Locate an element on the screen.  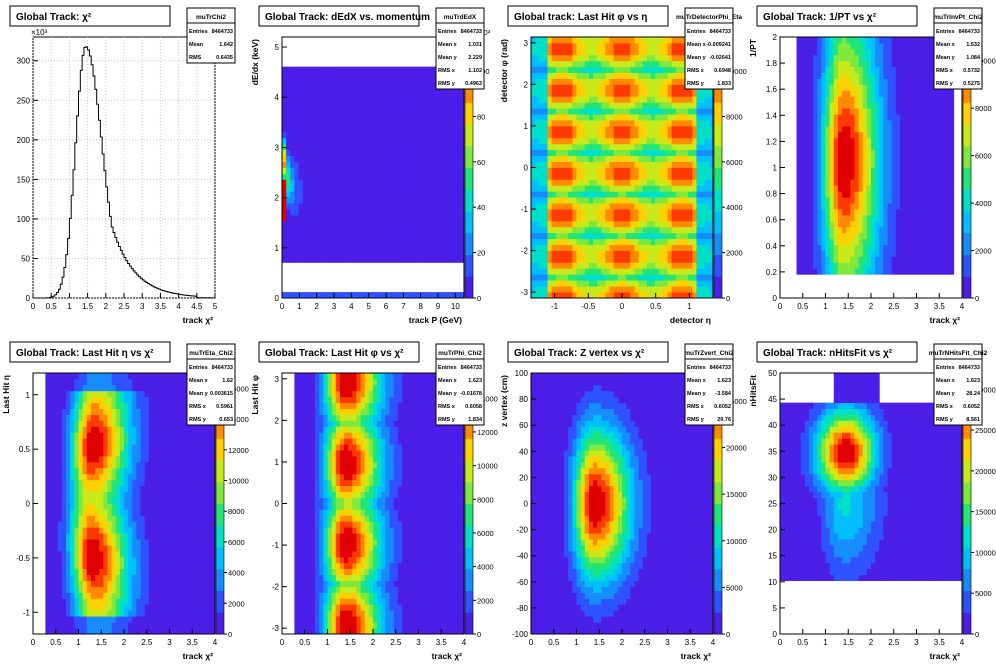
title-box is located at coordinates (588, 16).